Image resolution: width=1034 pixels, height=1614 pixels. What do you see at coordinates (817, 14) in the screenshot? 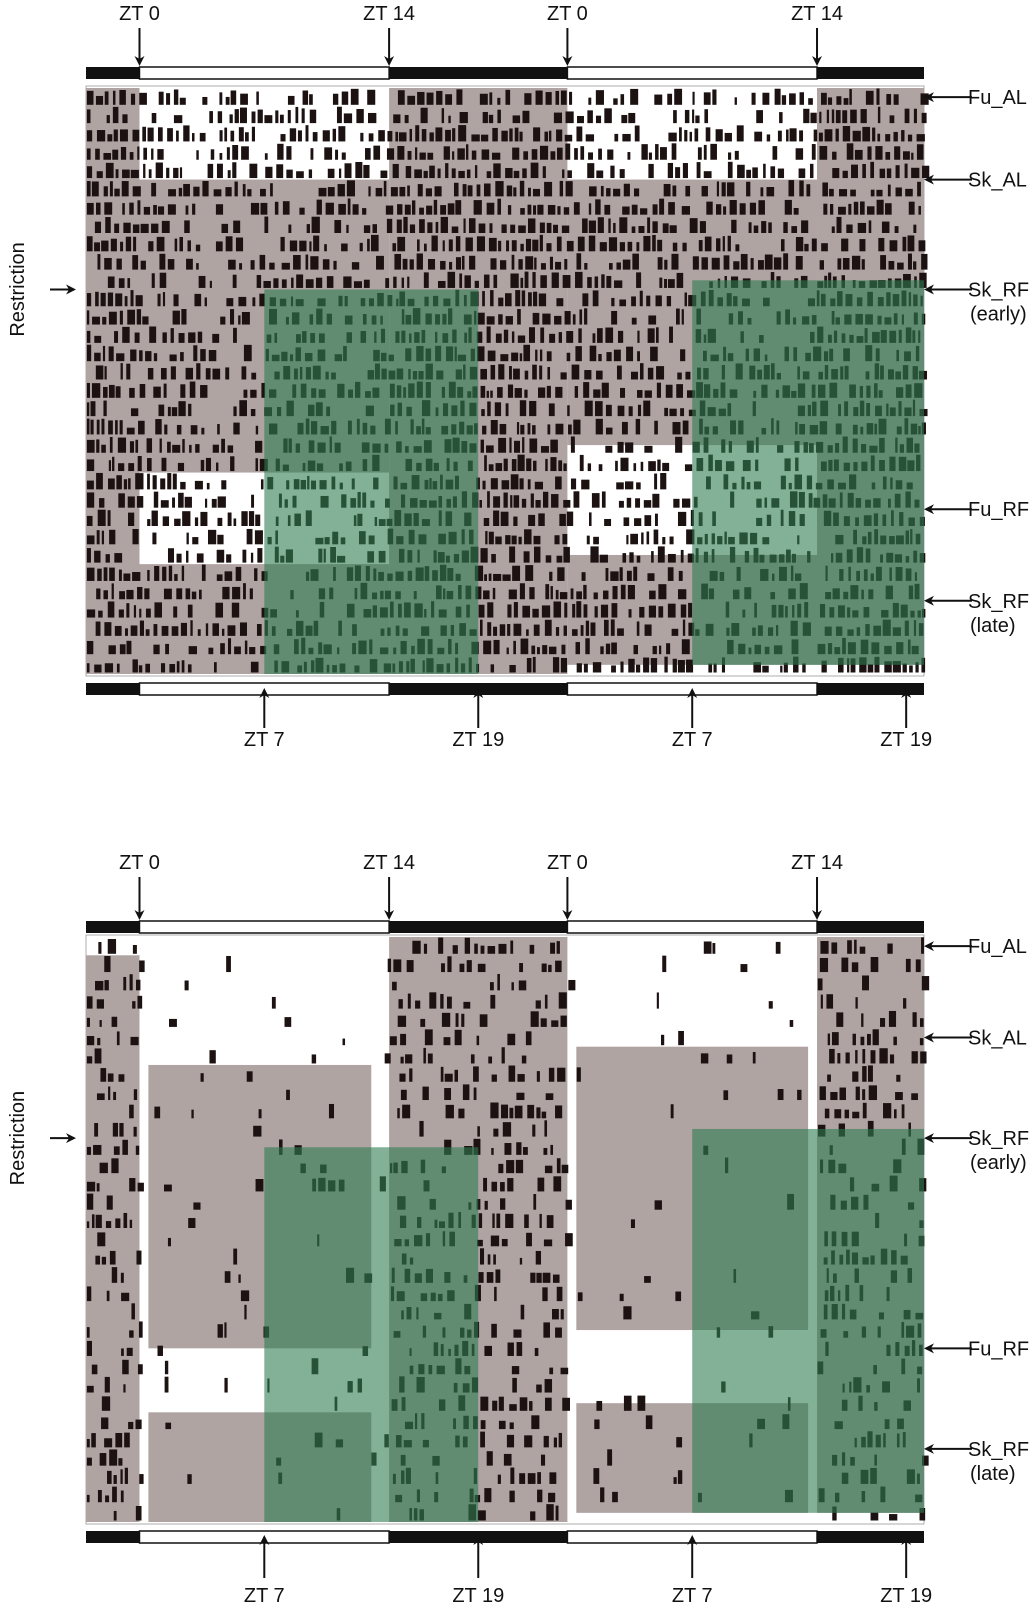
I see `top-zt-label: ZT 14` at bounding box center [817, 14].